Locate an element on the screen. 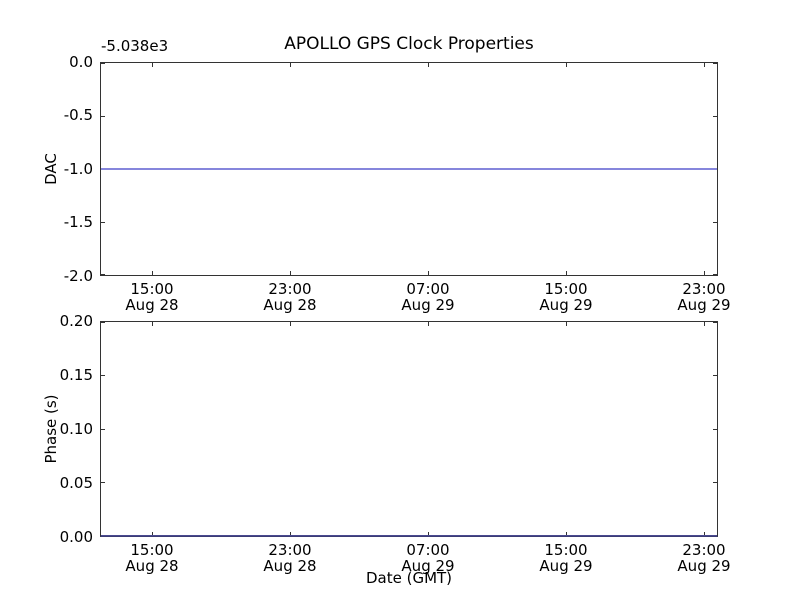  dac-data-line is located at coordinates (409, 169).